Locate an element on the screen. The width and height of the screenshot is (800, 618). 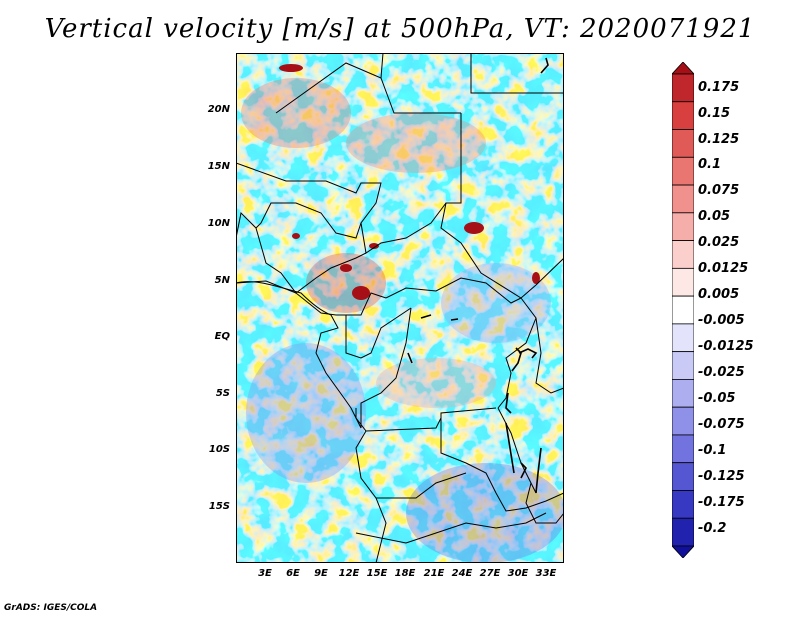
colorbar-label: -0.125 is located at coordinates (721, 476).